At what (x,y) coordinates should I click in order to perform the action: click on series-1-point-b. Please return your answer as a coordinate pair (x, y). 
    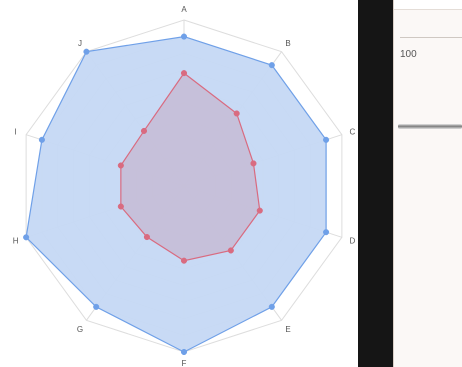
    Looking at the image, I should click on (271, 65).